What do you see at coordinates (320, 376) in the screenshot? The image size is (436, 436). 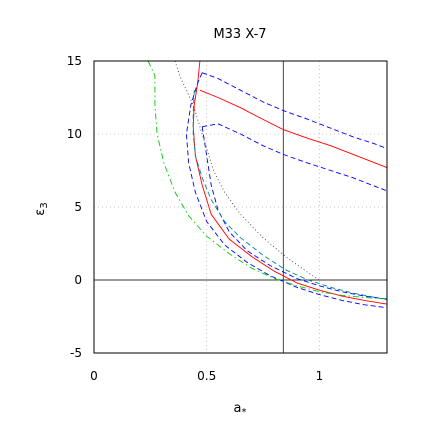 I see `x-tick-label: 1` at bounding box center [320, 376].